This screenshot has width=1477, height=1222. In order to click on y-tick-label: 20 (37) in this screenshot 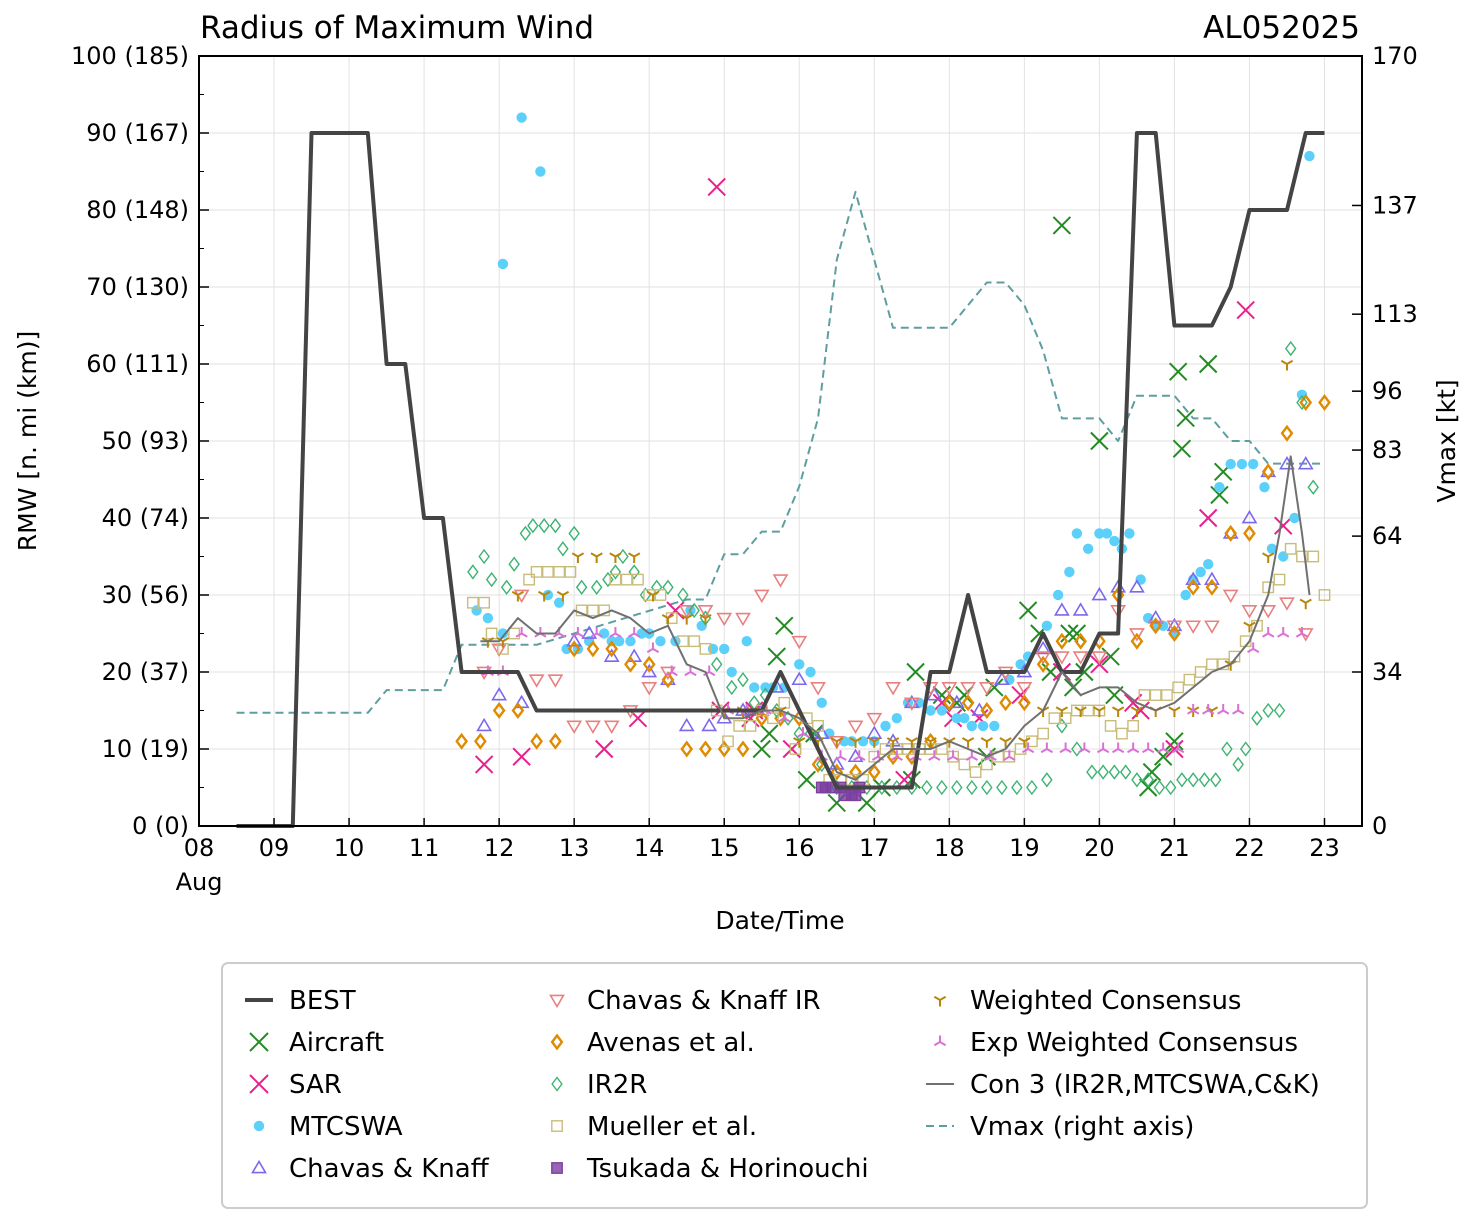, I will do `click(145, 672)`.